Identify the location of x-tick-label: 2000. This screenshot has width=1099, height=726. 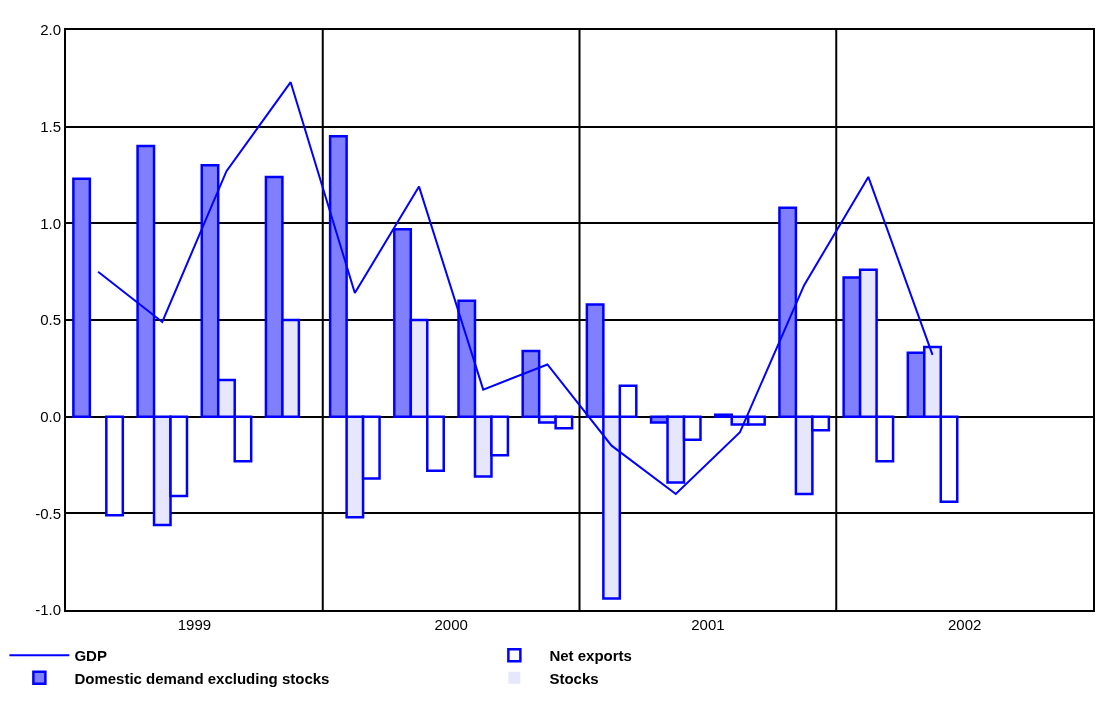
(451, 624).